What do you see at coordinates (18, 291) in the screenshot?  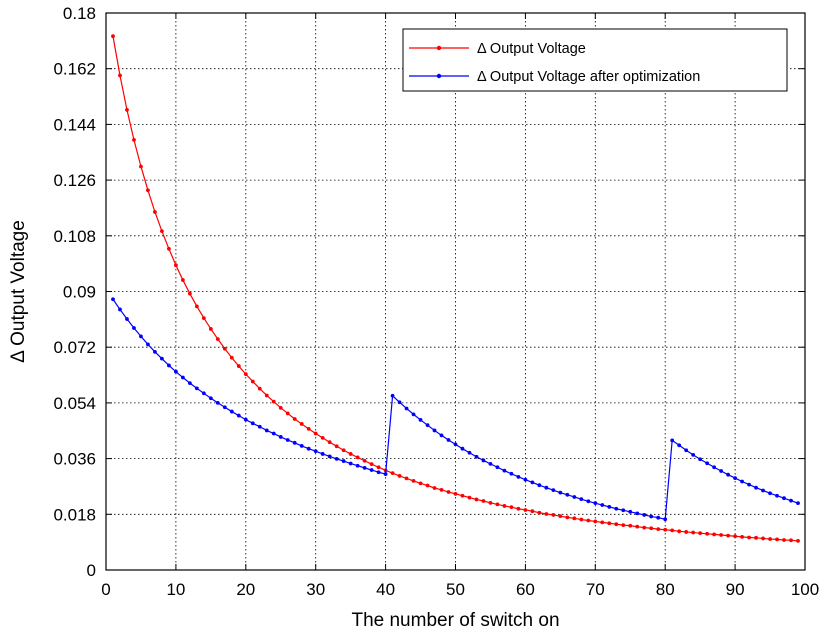 I see `y-axis-label: Δ Output Voltage` at bounding box center [18, 291].